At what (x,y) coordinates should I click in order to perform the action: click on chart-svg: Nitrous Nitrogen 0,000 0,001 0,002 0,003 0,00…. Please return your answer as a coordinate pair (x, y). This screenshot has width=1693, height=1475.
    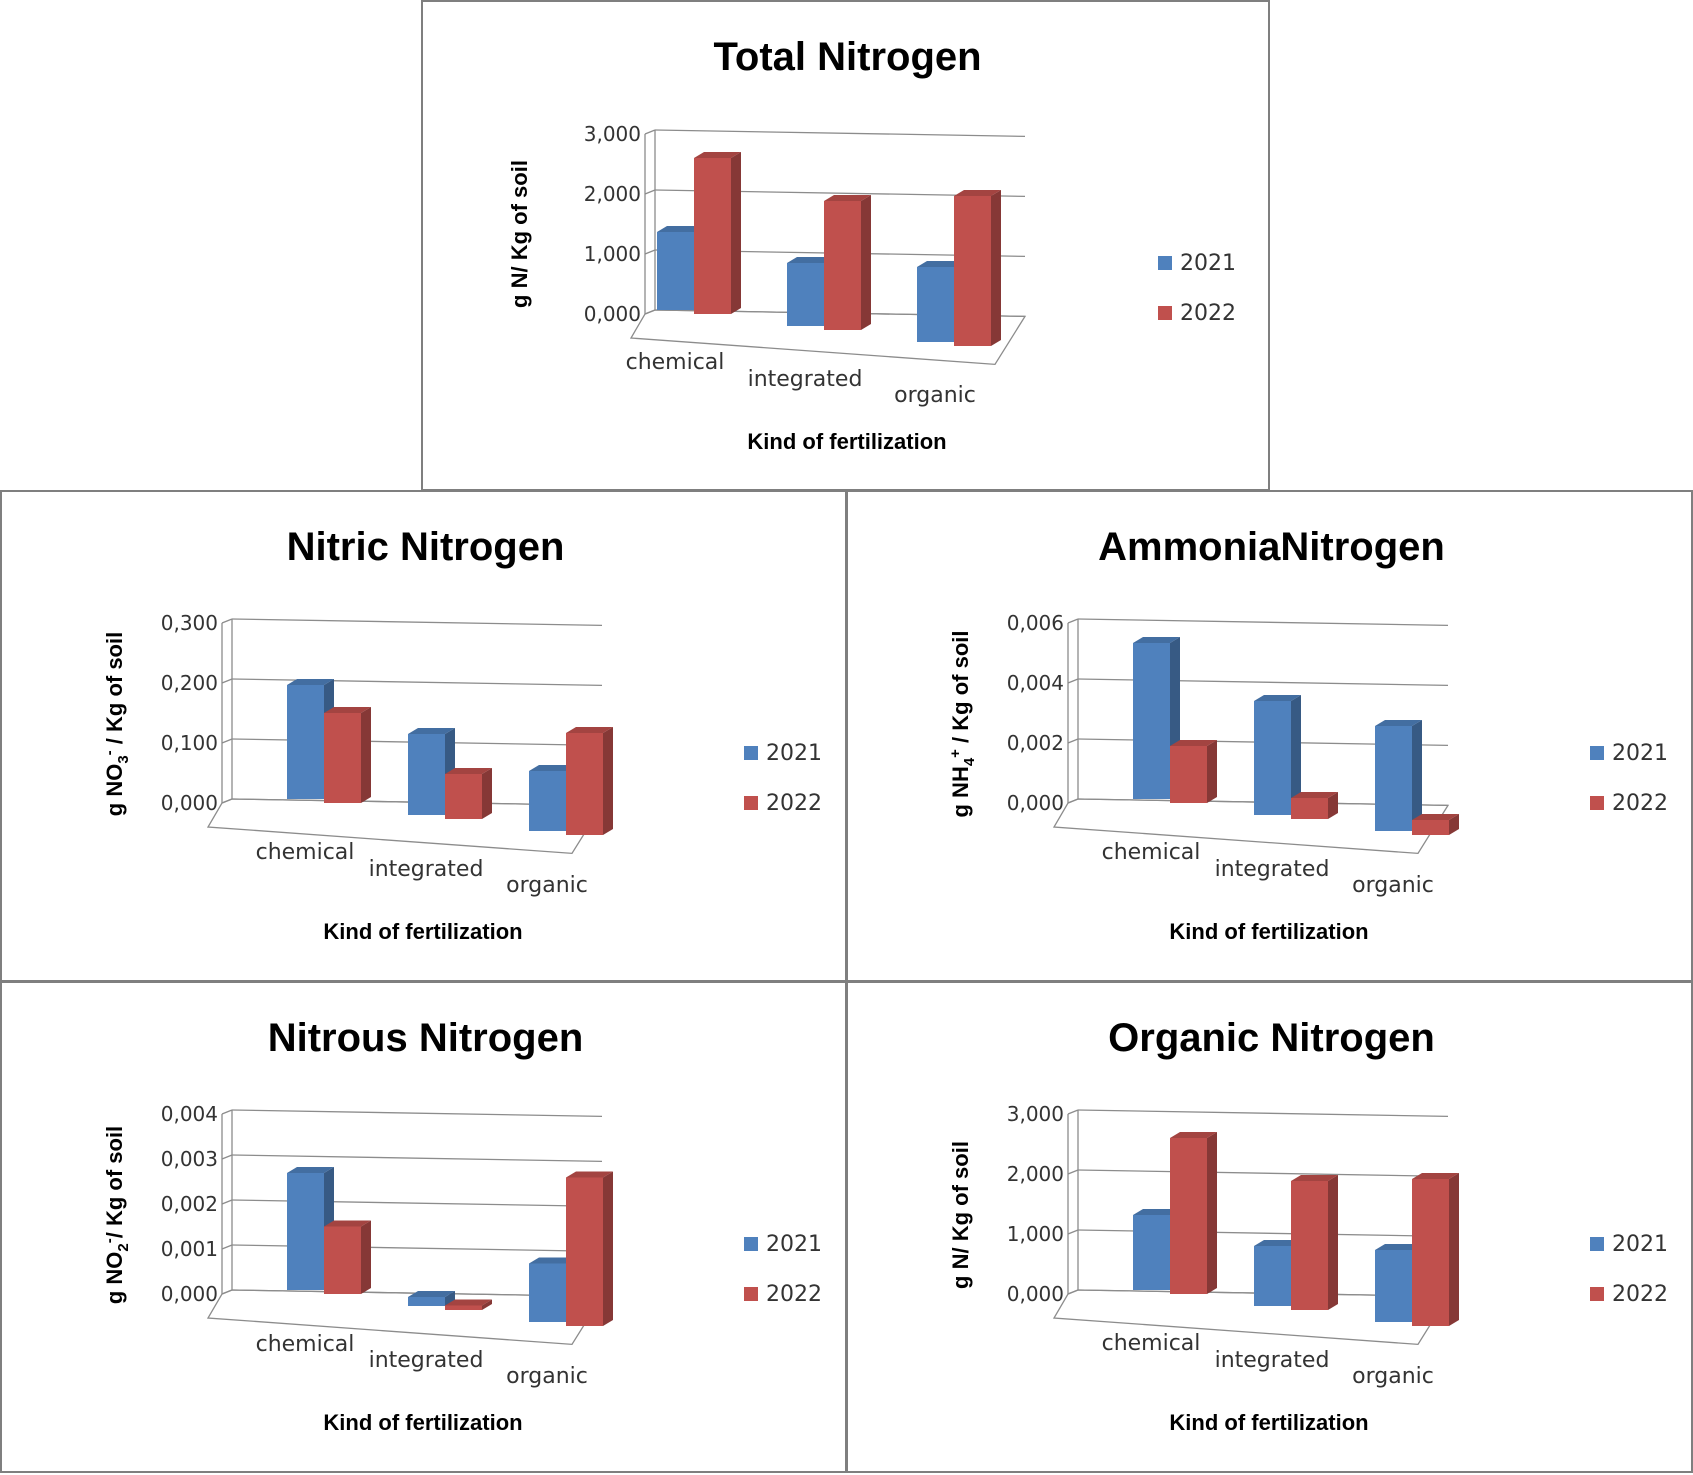
    Looking at the image, I should click on (461, 1225).